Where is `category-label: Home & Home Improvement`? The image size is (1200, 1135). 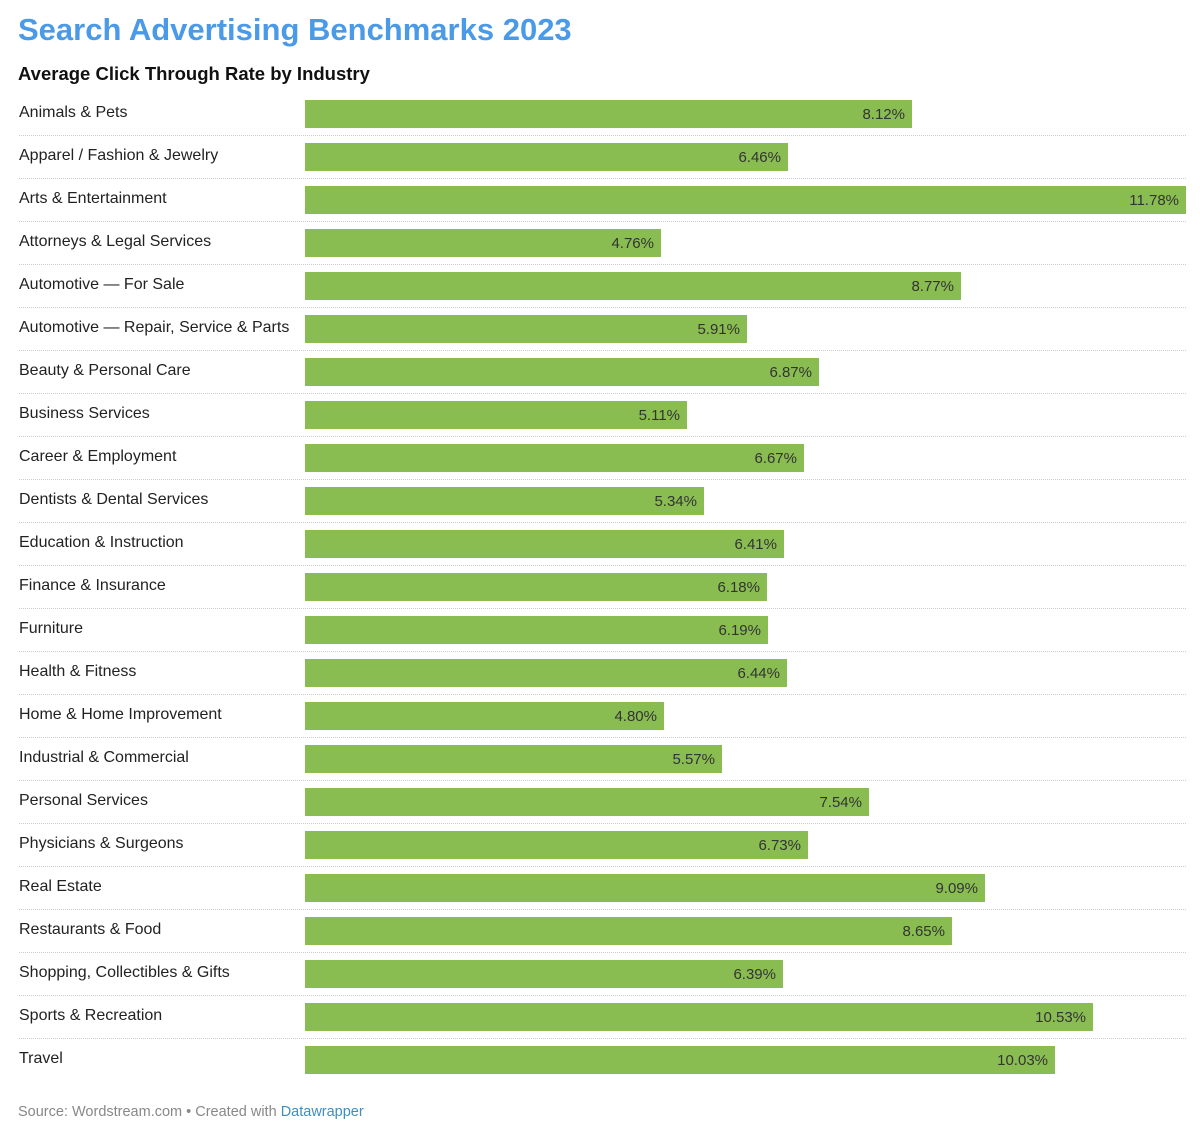
category-label: Home & Home Improvement is located at coordinates (120, 714).